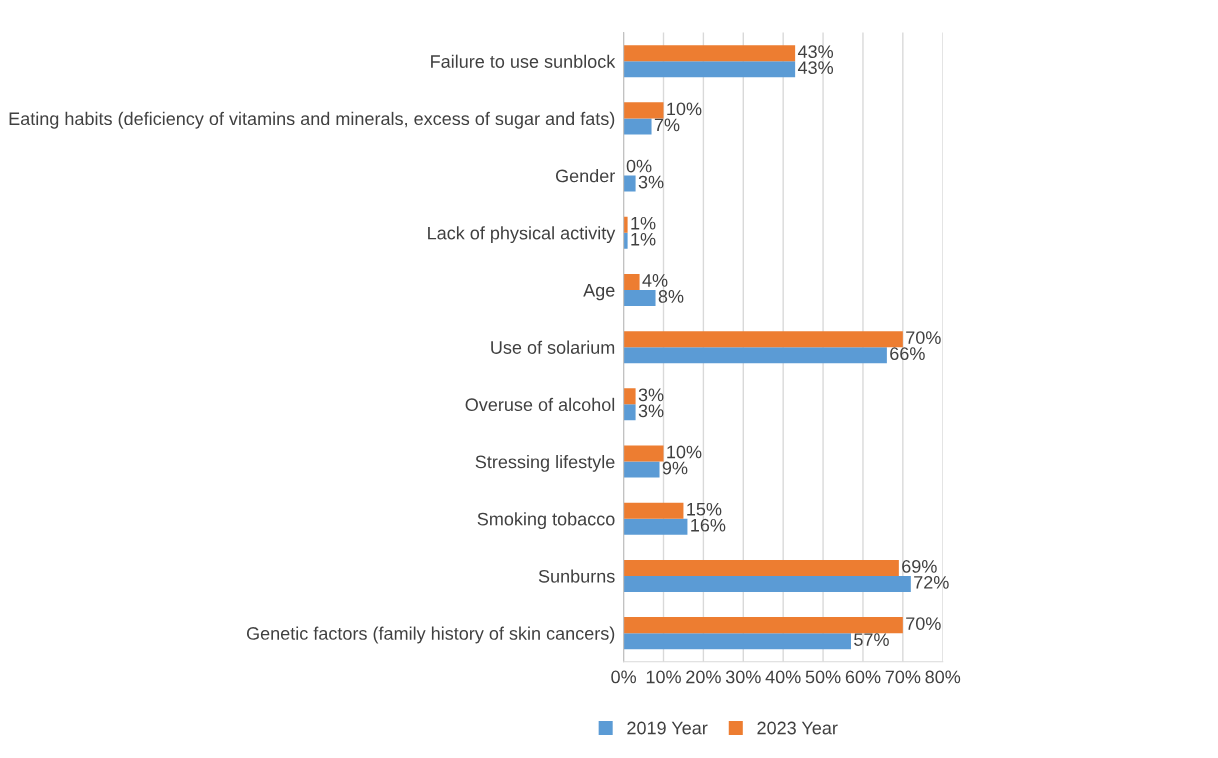 The image size is (1218, 758). Describe the element at coordinates (522, 235) in the screenshot. I see `y-tick-label: Lack of physical activity` at that location.